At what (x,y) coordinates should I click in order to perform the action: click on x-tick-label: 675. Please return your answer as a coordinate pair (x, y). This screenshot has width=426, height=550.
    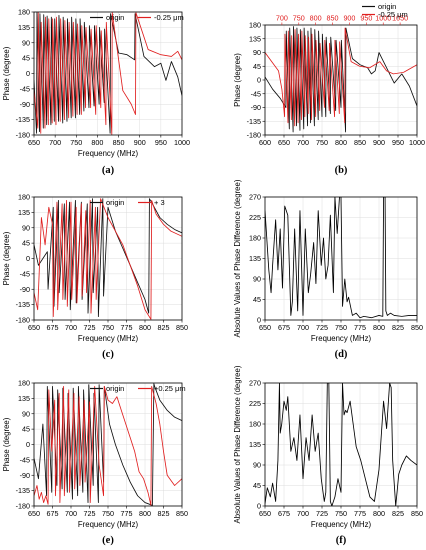
    Looking at the image, I should click on (284, 327).